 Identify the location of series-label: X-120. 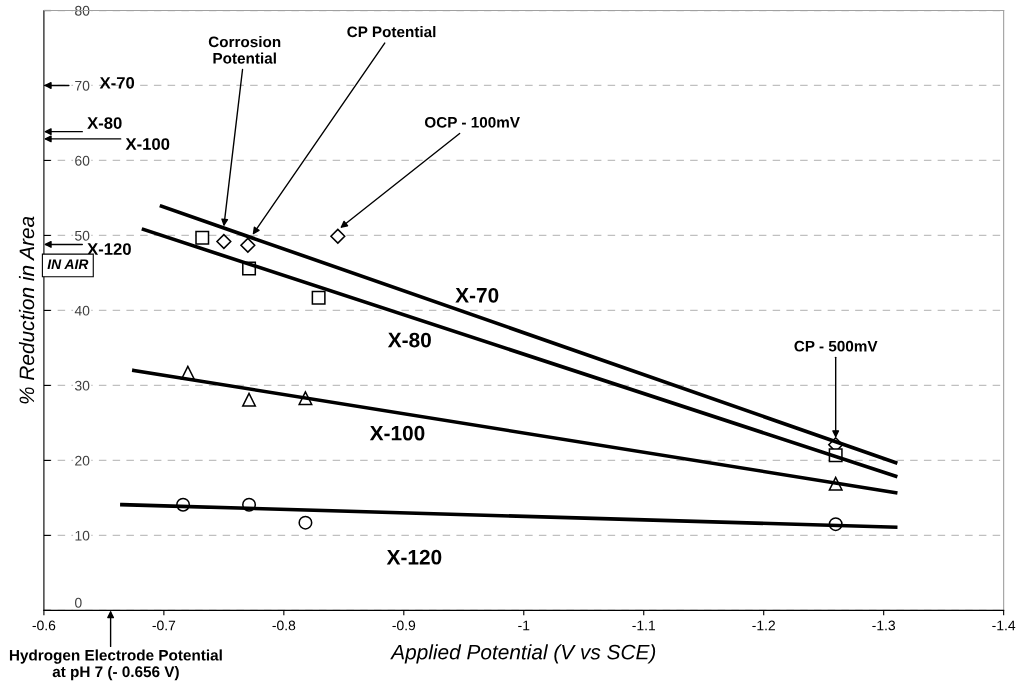
(414, 557).